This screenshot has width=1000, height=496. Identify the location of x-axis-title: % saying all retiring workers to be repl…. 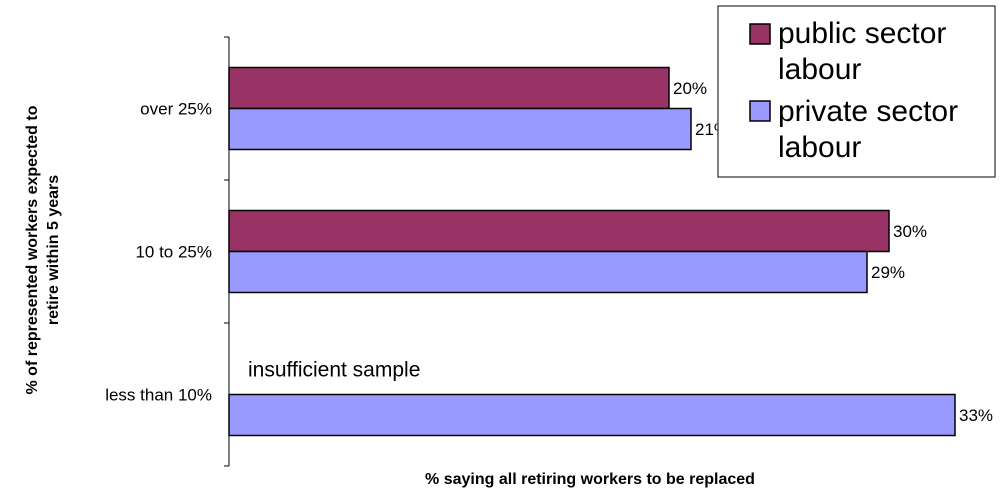
(590, 479).